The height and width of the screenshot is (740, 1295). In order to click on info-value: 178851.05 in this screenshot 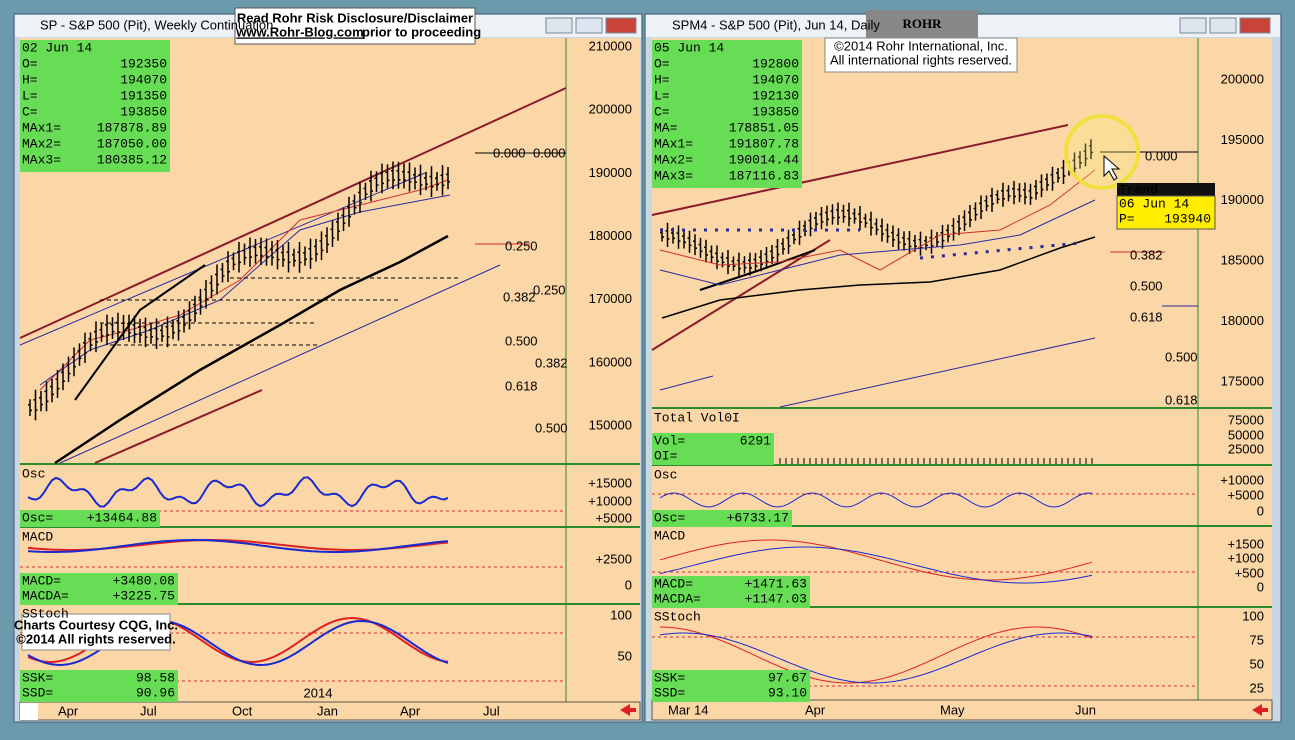, I will do `click(764, 127)`.